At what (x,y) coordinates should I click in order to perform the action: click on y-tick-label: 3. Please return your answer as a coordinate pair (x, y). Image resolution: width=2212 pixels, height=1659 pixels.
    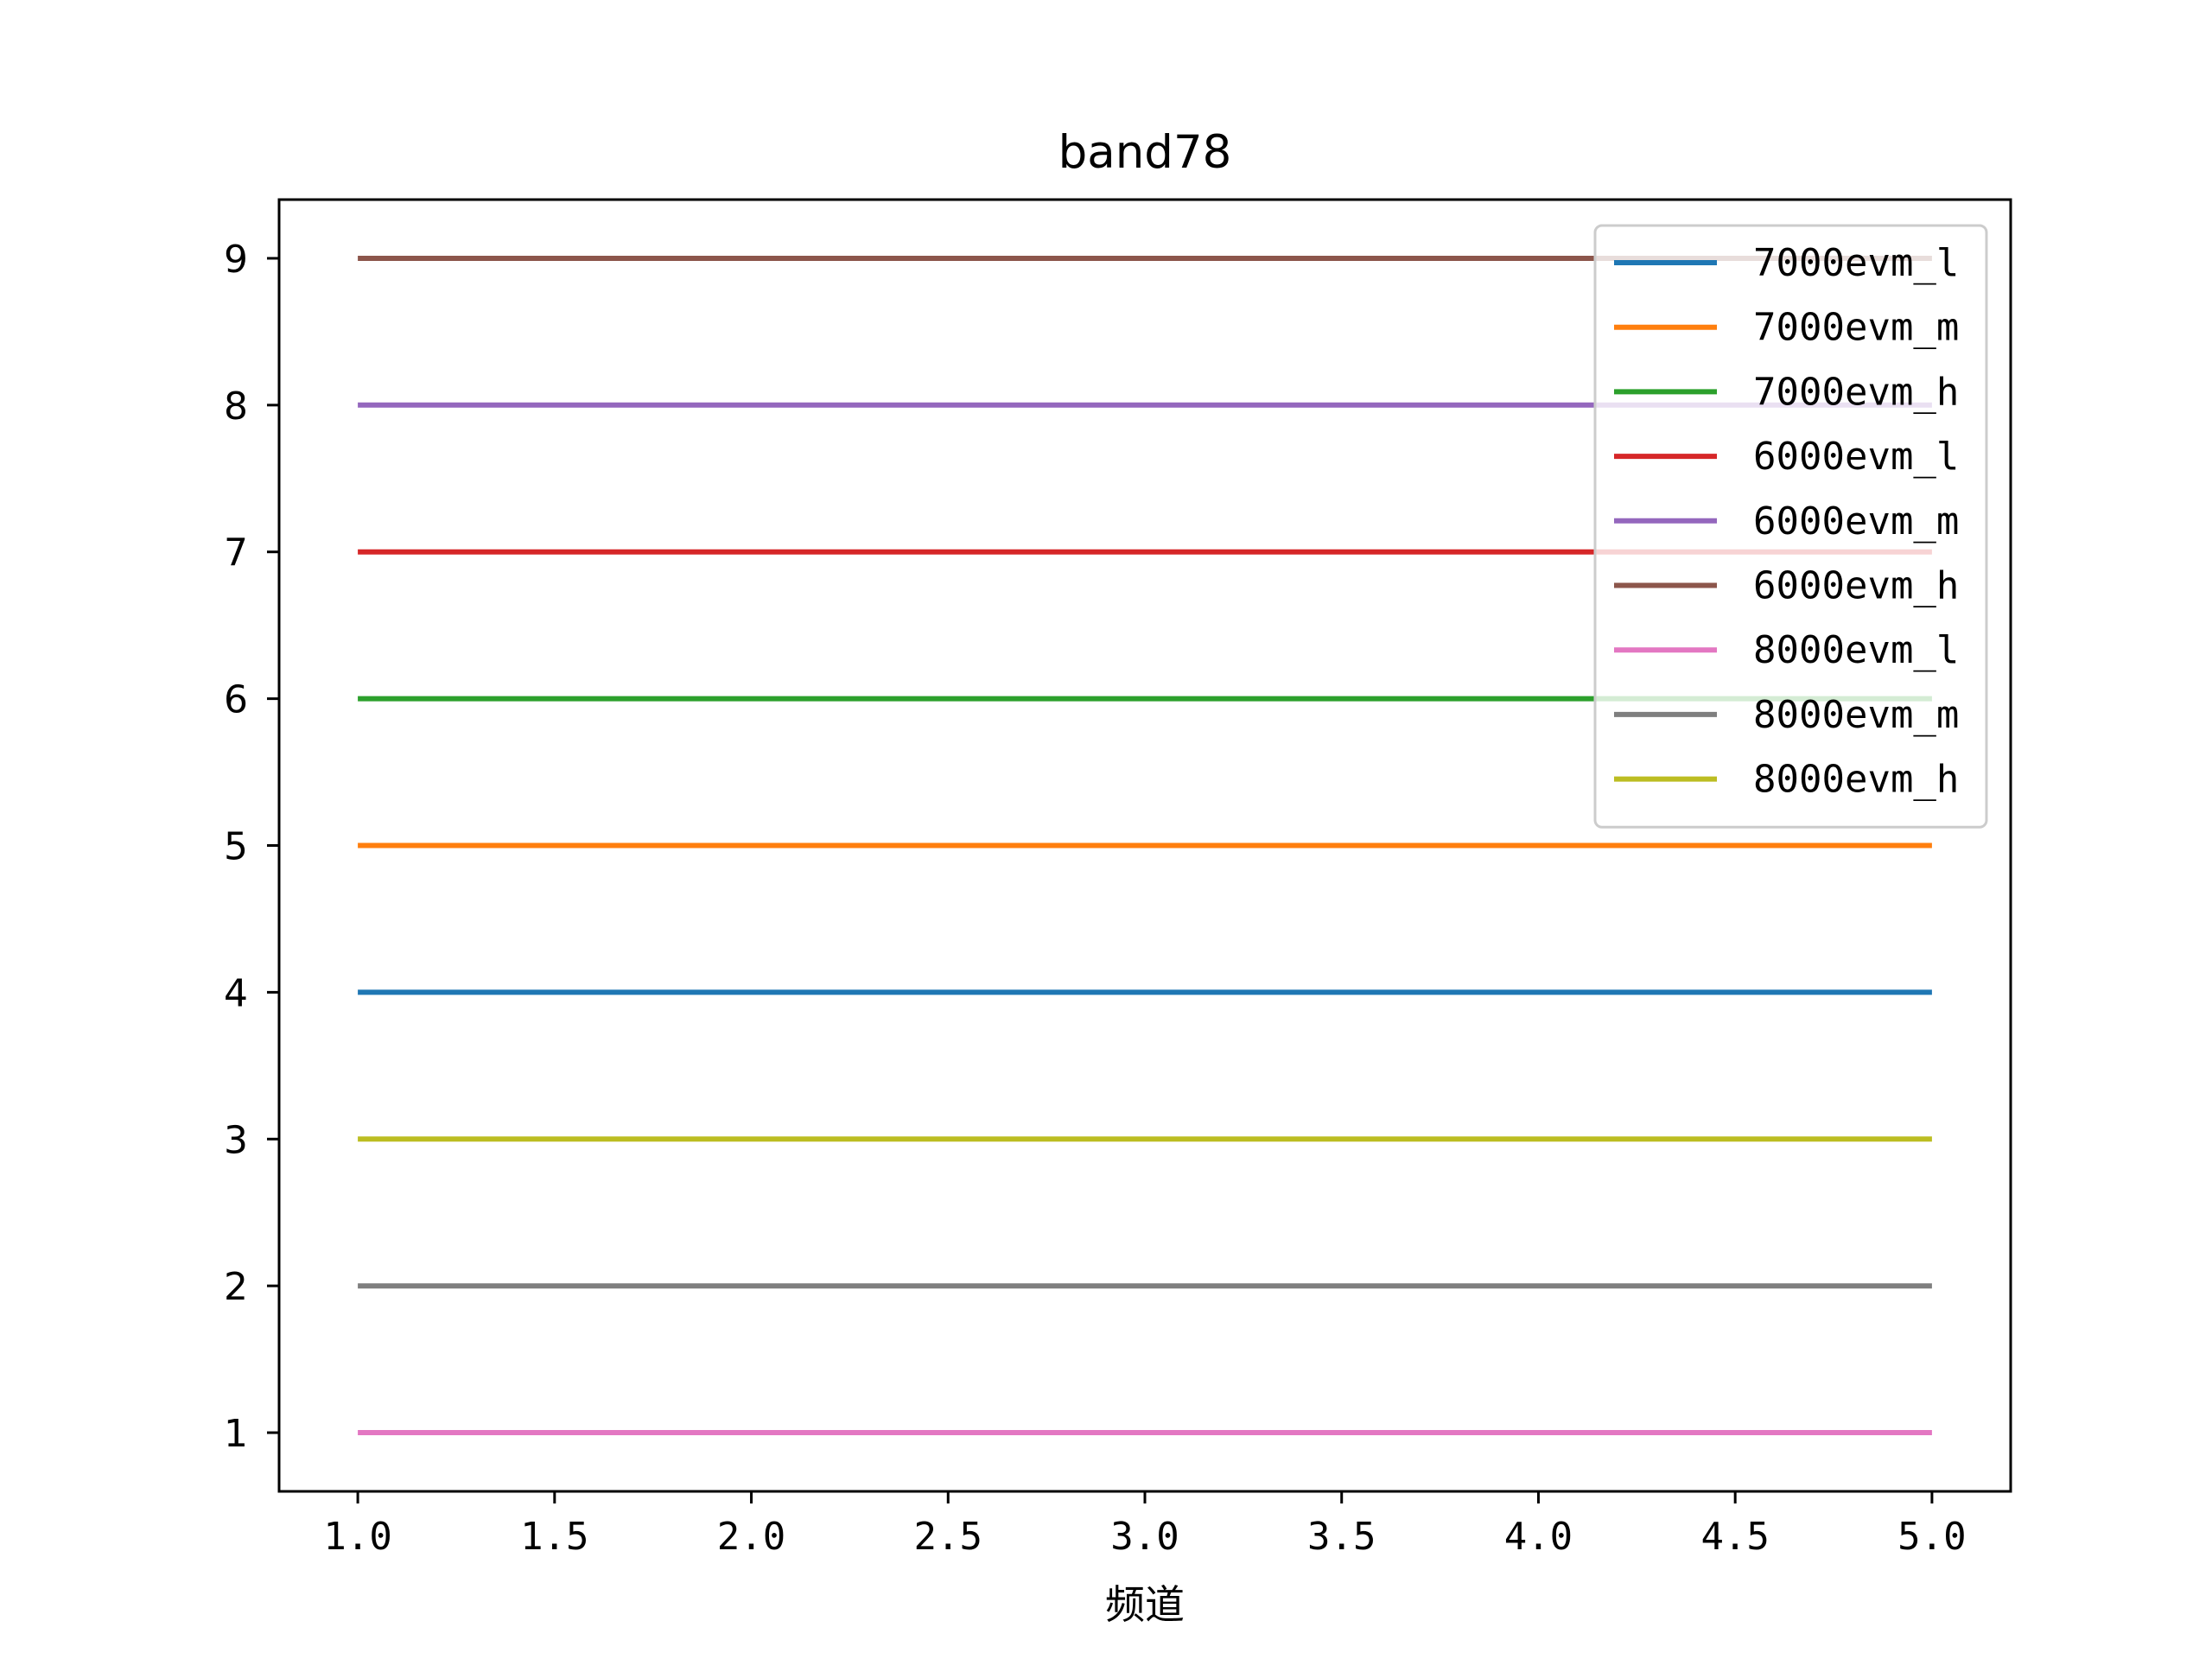
    Looking at the image, I should click on (236, 1140).